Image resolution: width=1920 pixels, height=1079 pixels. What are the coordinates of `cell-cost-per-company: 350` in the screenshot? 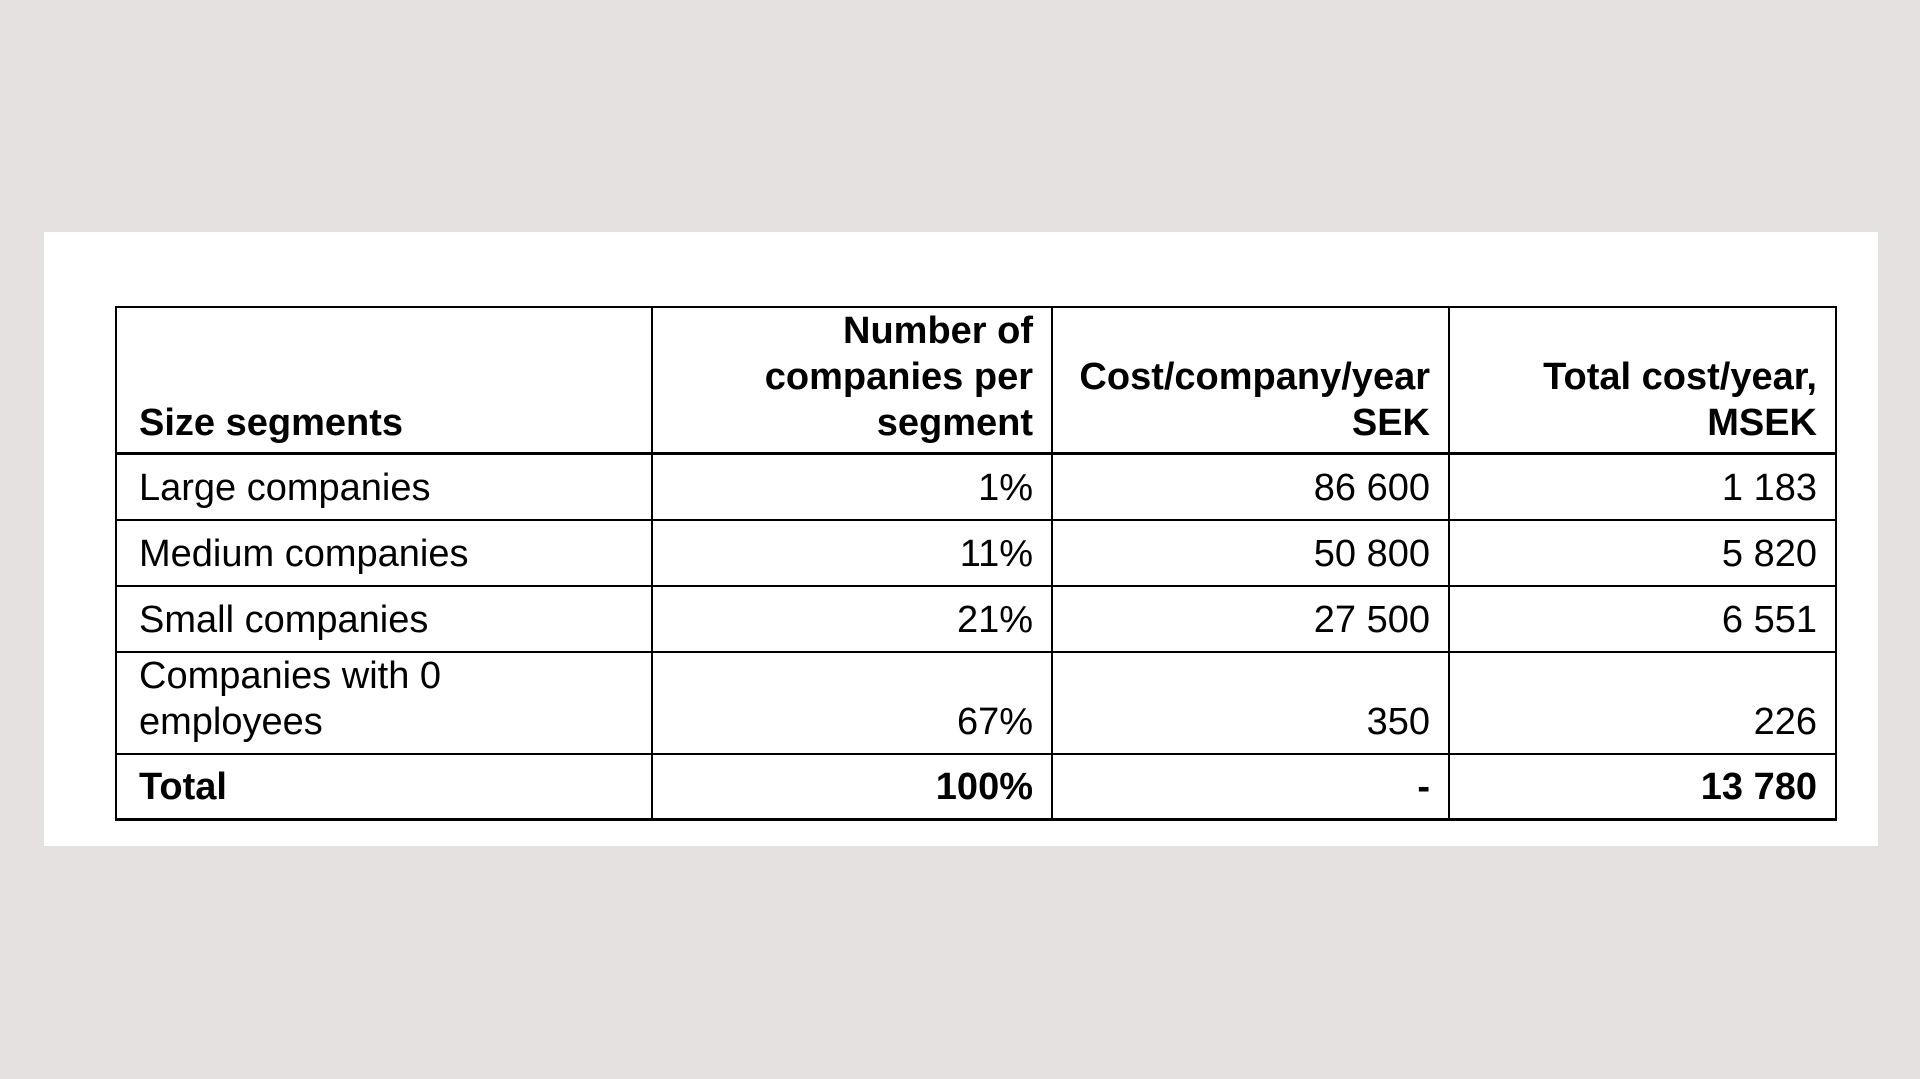 It's located at (1250, 702).